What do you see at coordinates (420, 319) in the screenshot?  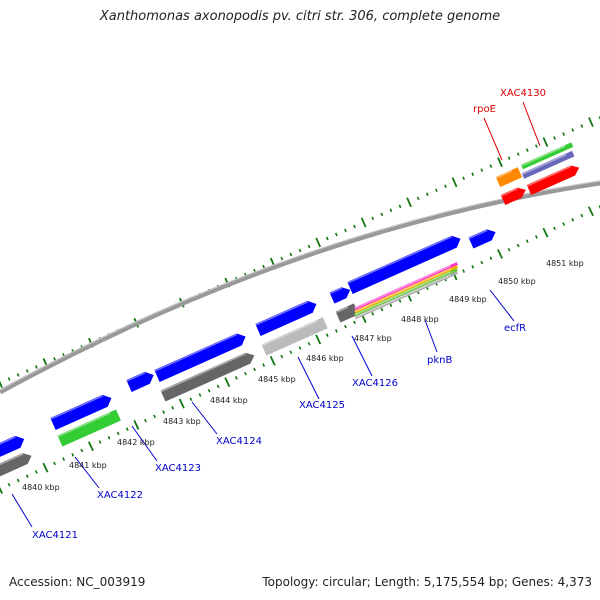 I see `scale-tick-label: 4848 kbp` at bounding box center [420, 319].